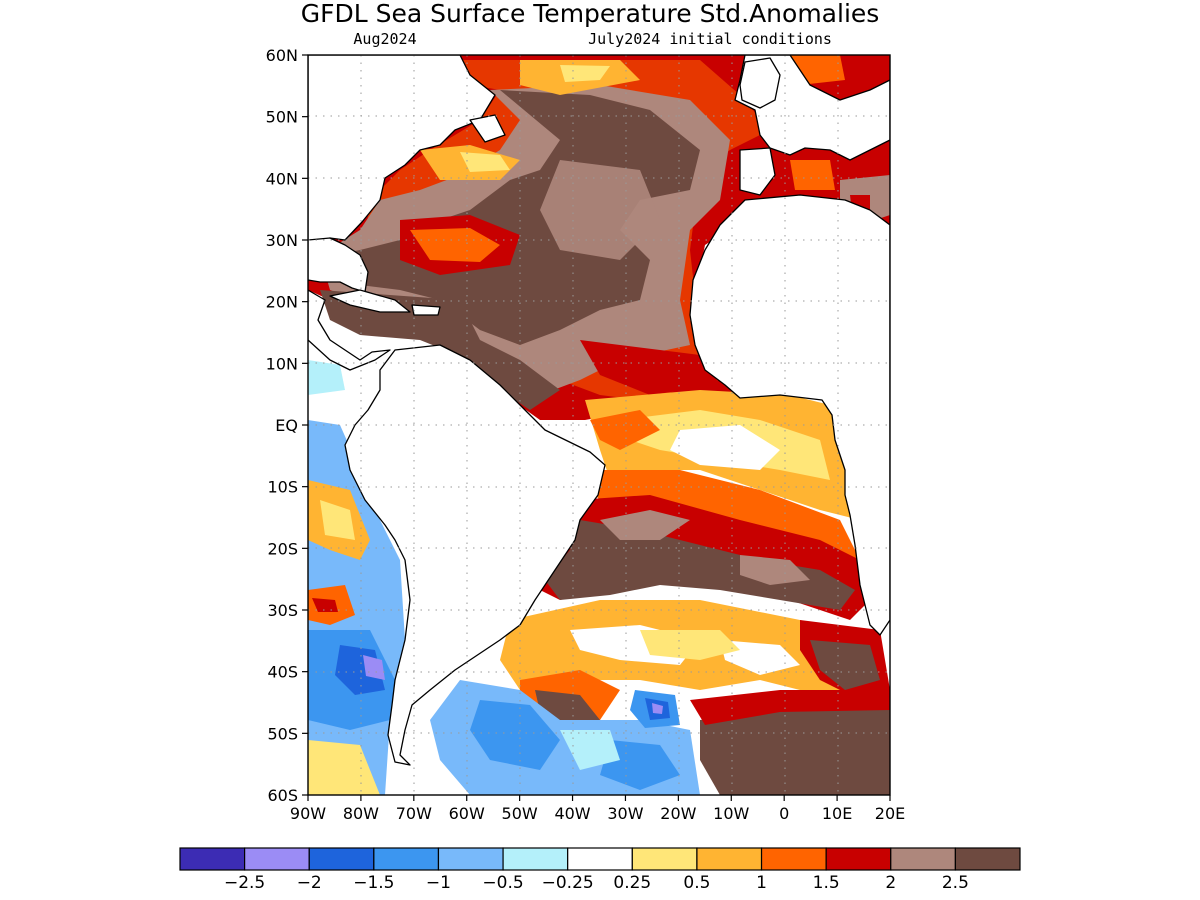  What do you see at coordinates (282, 548) in the screenshot?
I see `lat-tick-label: 20S` at bounding box center [282, 548].